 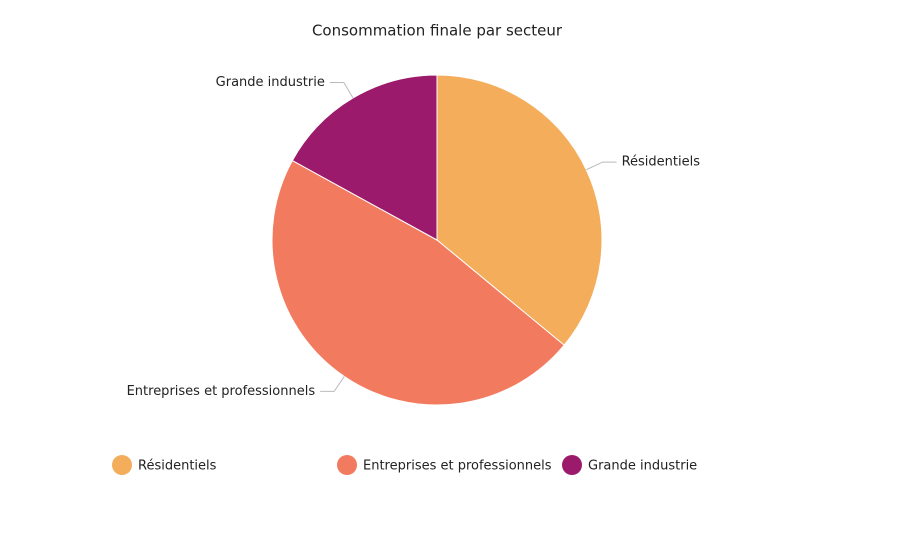 What do you see at coordinates (437, 31) in the screenshot?
I see `chart-title: Consommation finale par secteur` at bounding box center [437, 31].